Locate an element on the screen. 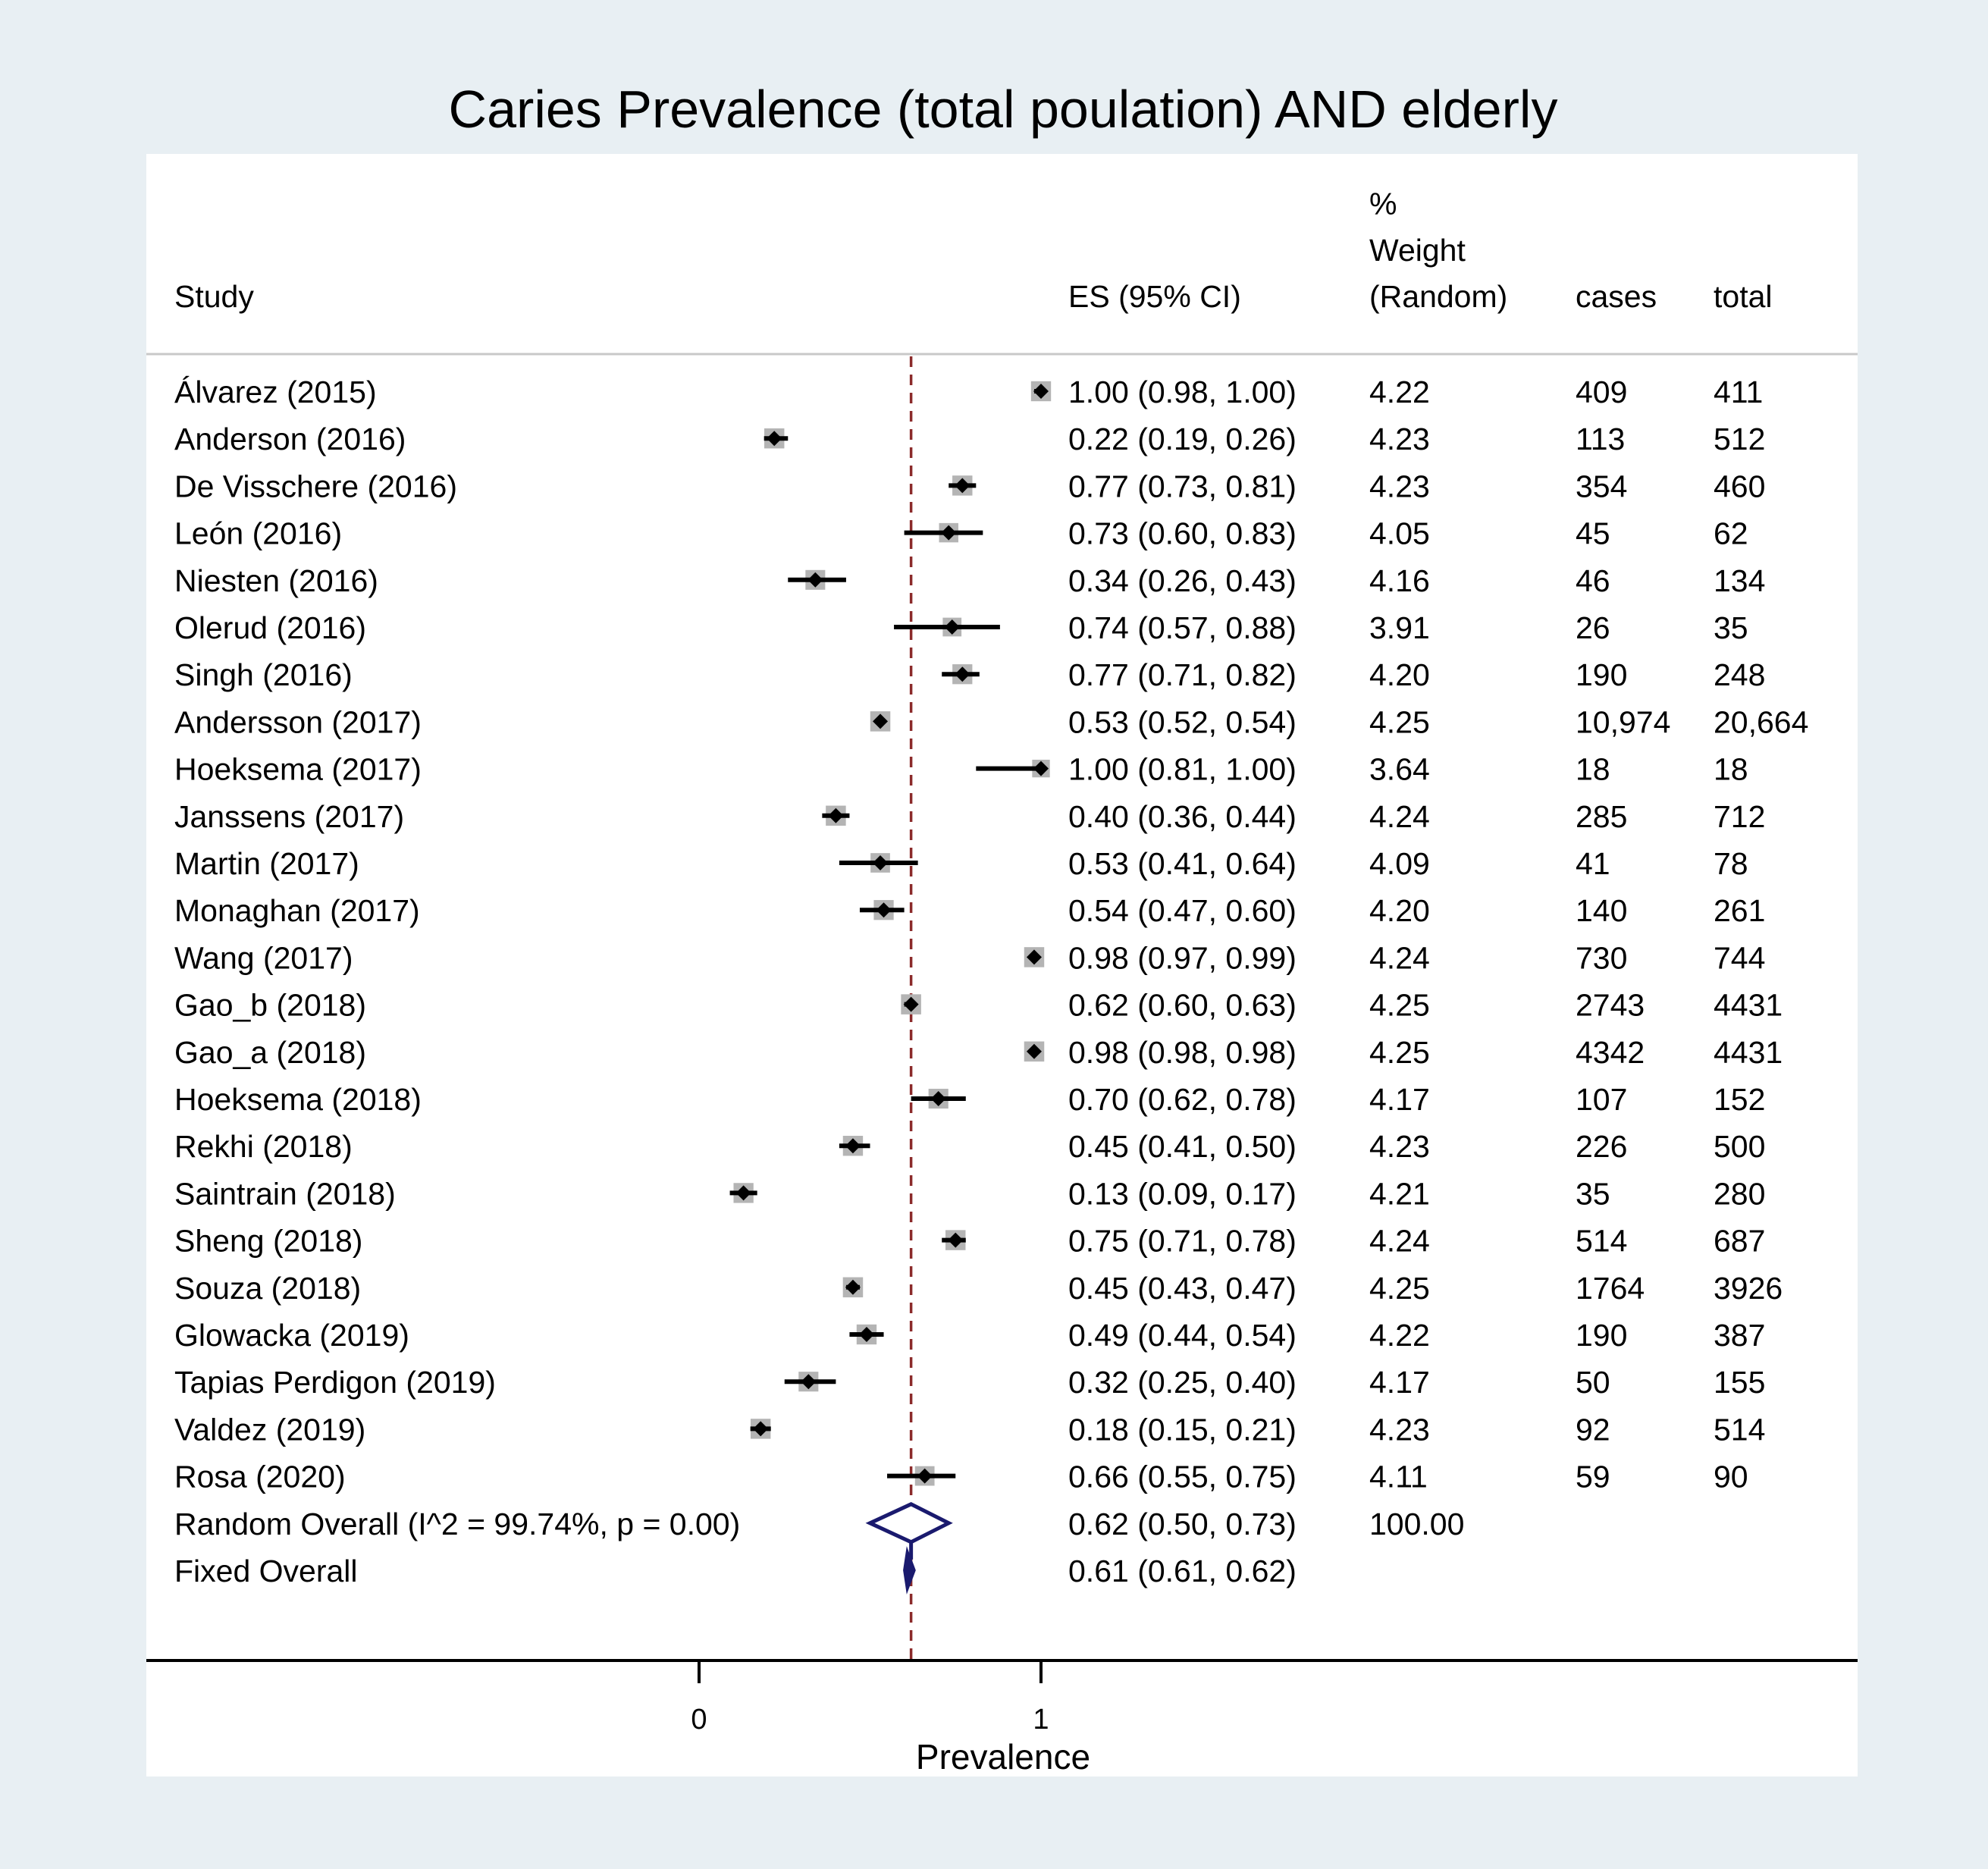 The height and width of the screenshot is (1869, 1988). total-text: 134 is located at coordinates (1739, 580).